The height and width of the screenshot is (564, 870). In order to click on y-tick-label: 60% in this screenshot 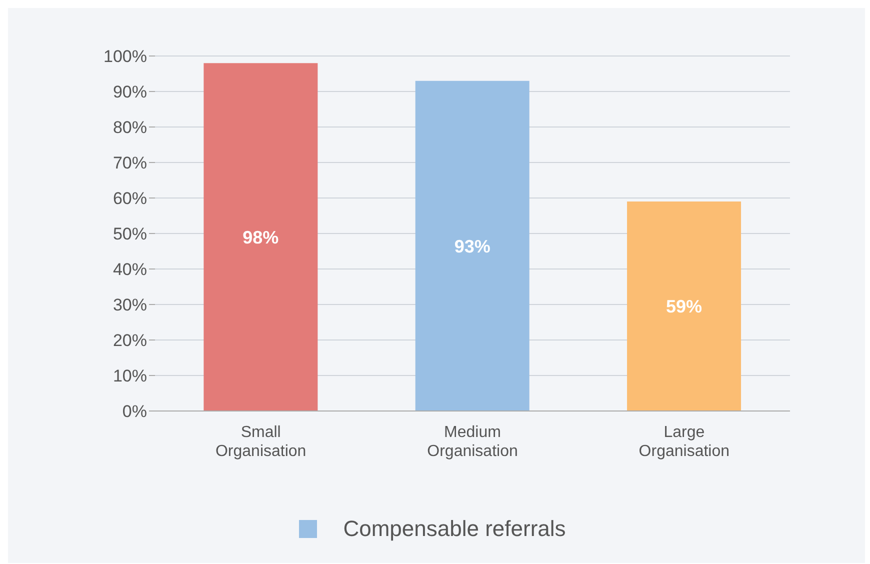, I will do `click(129, 198)`.